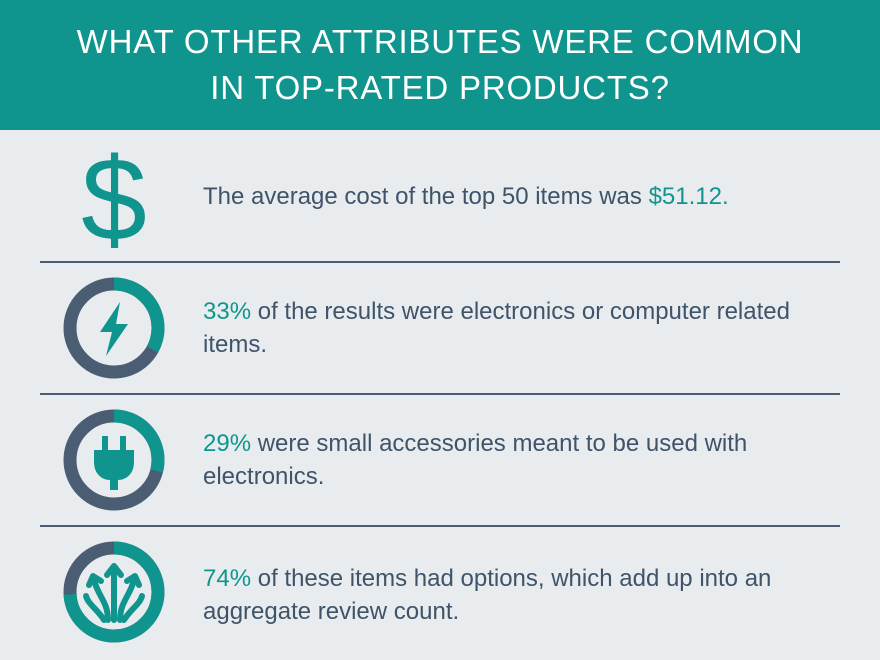  I want to click on branching-arrows-icon, so click(114, 593).